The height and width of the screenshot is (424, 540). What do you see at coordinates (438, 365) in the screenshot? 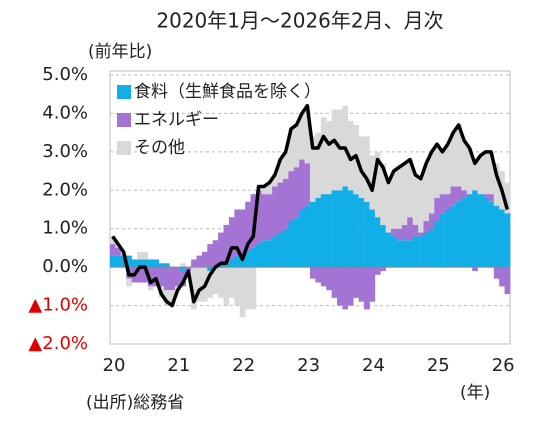
I see `x-tick-label: 25` at bounding box center [438, 365].